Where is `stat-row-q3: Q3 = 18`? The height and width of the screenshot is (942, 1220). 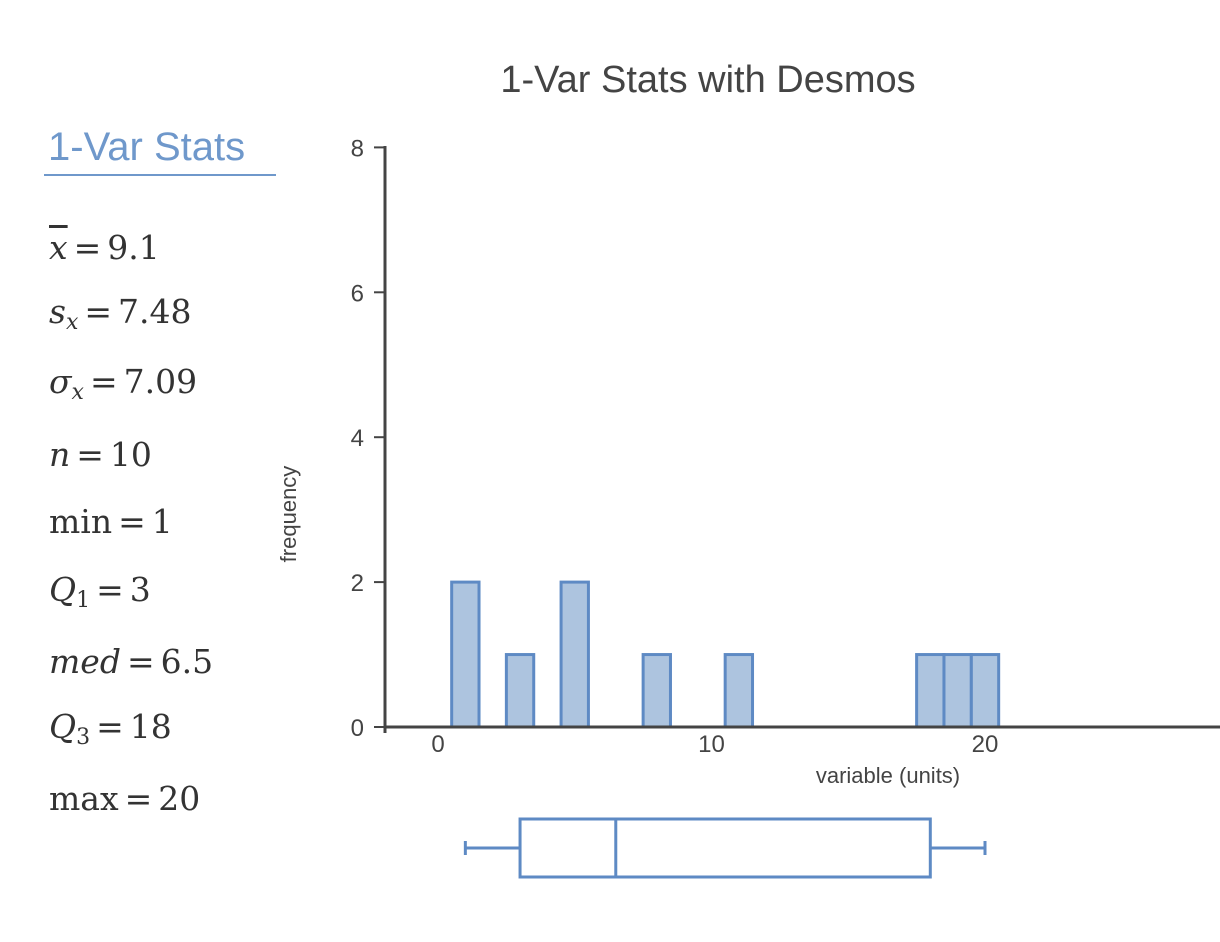 stat-row-q3: Q3 = 18 is located at coordinates (110, 729).